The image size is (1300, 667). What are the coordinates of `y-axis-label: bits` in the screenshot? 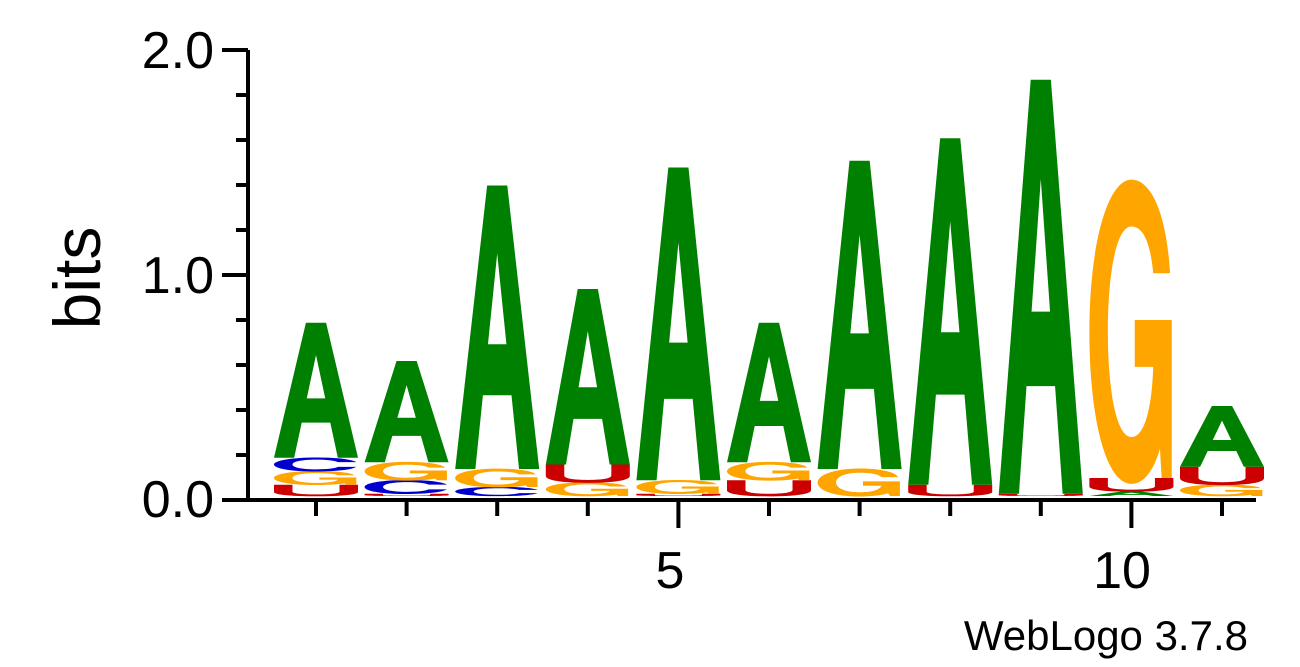 It's located at (77, 278).